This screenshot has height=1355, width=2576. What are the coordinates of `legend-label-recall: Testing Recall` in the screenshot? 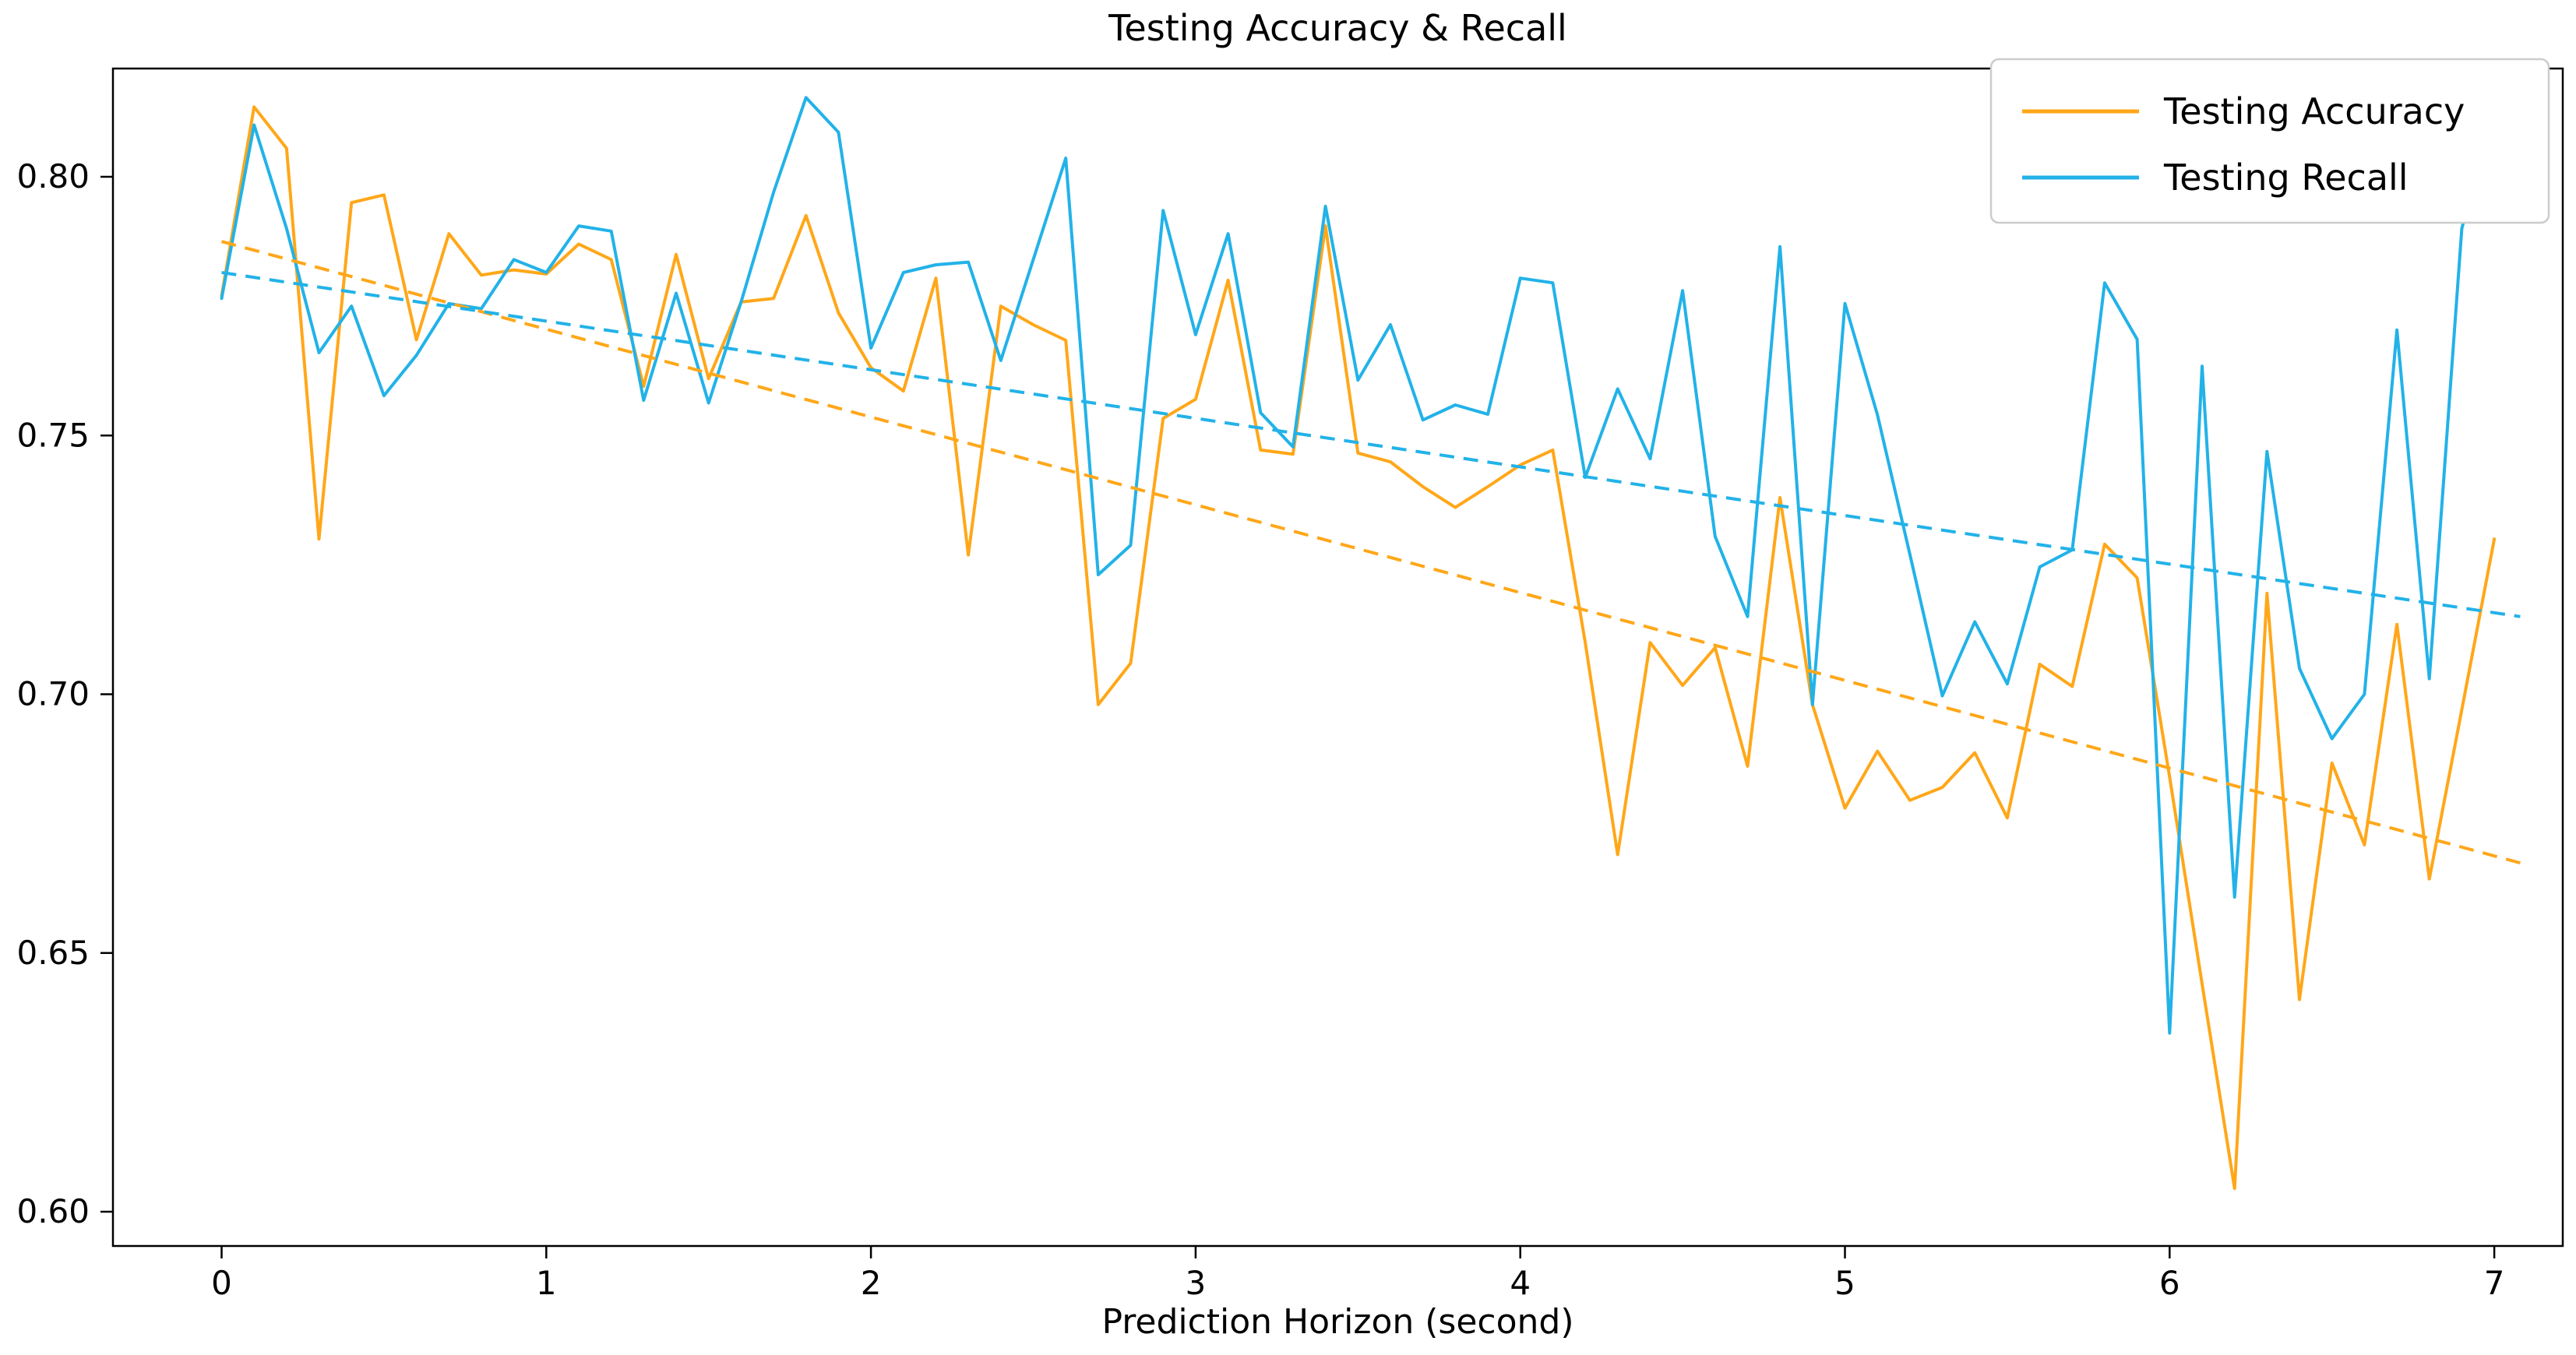 It's located at (2286, 178).